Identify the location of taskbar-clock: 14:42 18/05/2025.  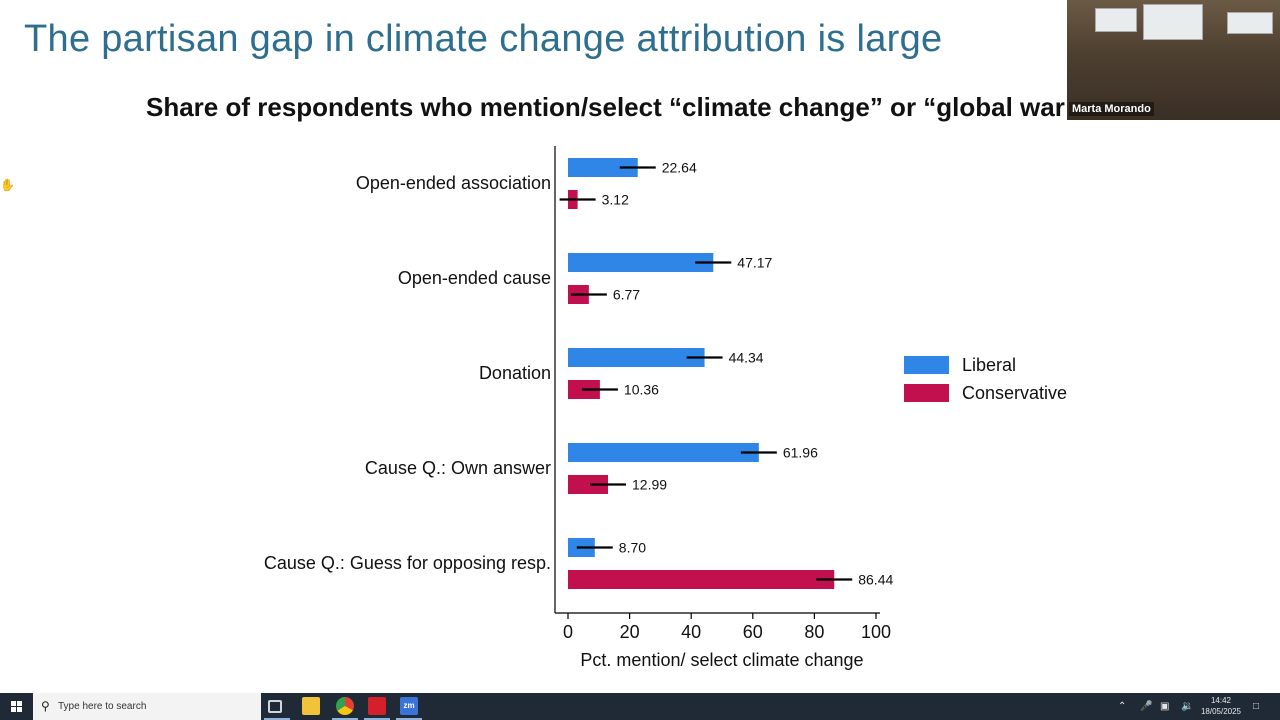
(1221, 706).